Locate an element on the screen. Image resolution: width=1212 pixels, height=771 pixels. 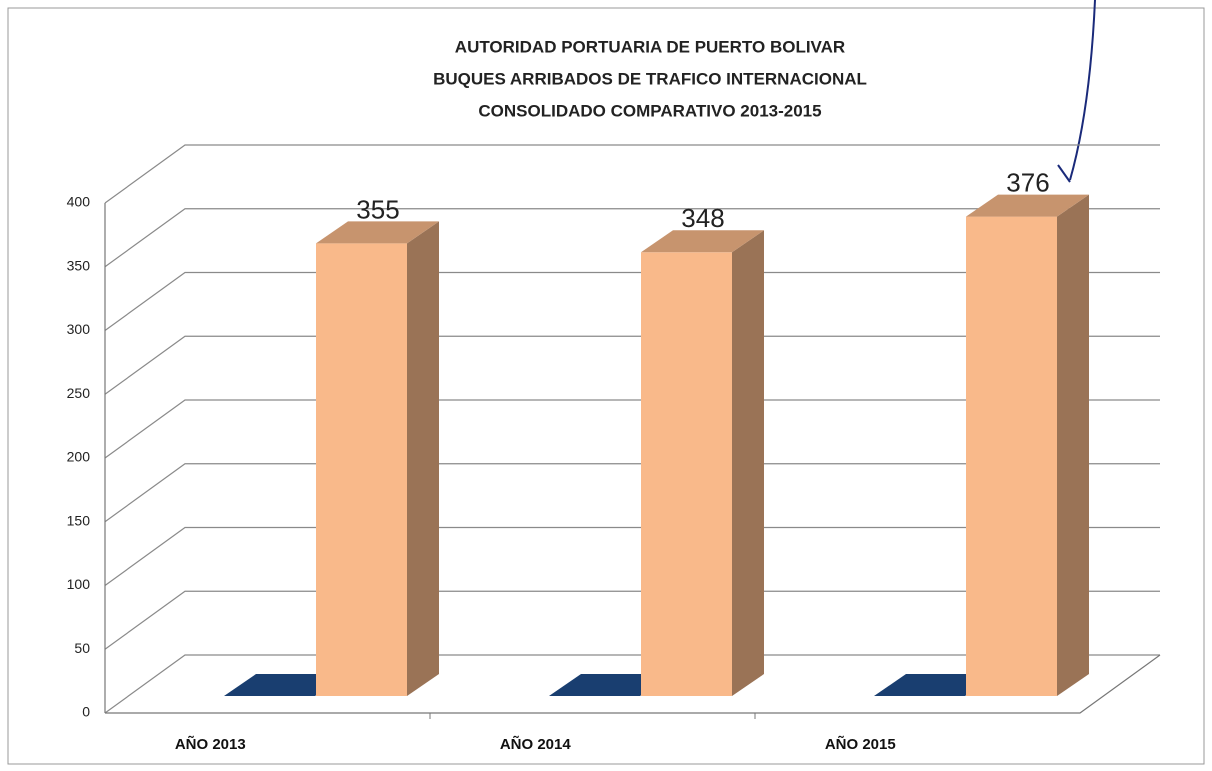
x-tick-label: AÑO 2013 is located at coordinates (210, 744).